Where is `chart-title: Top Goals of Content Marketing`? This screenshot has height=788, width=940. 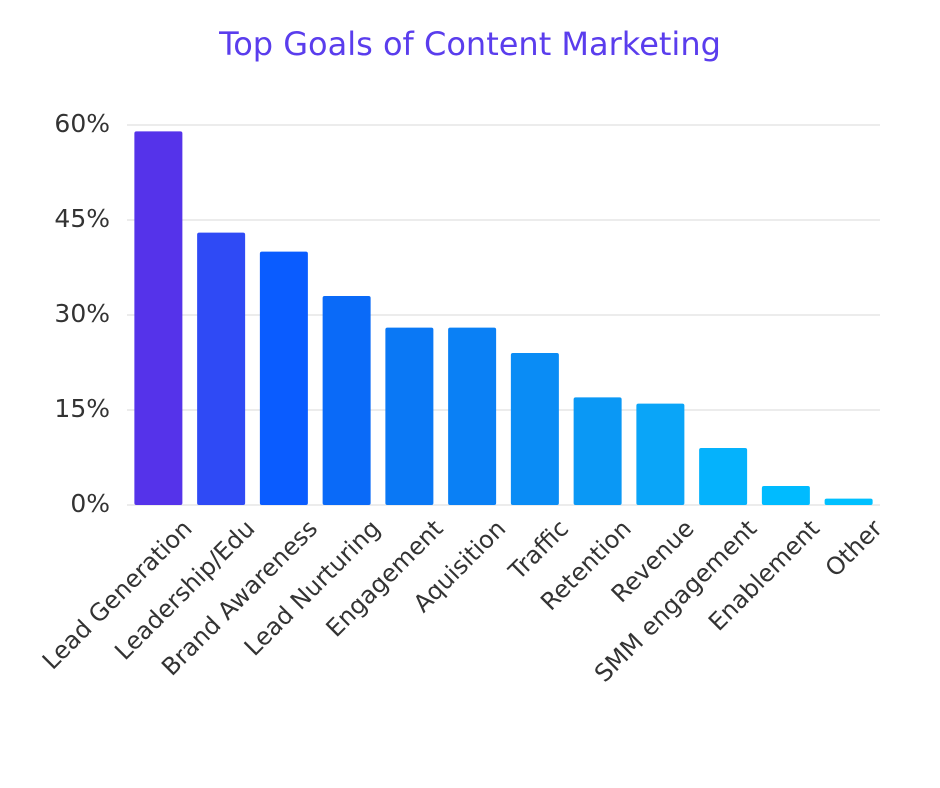
chart-title: Top Goals of Content Marketing is located at coordinates (469, 44).